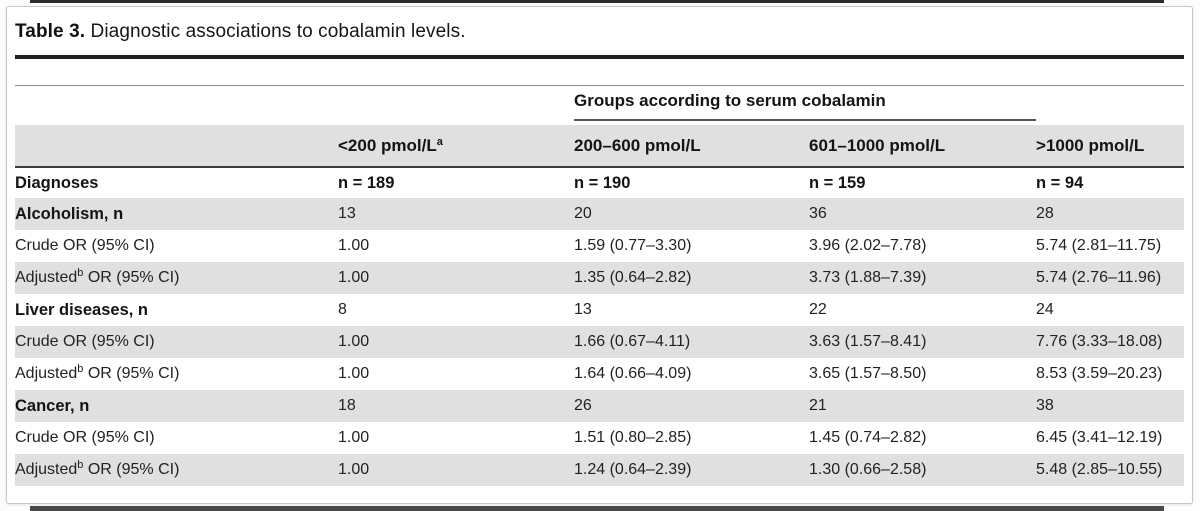 The height and width of the screenshot is (511, 1200). I want to click on cell: 1.59 (0.77–3.30), so click(633, 245).